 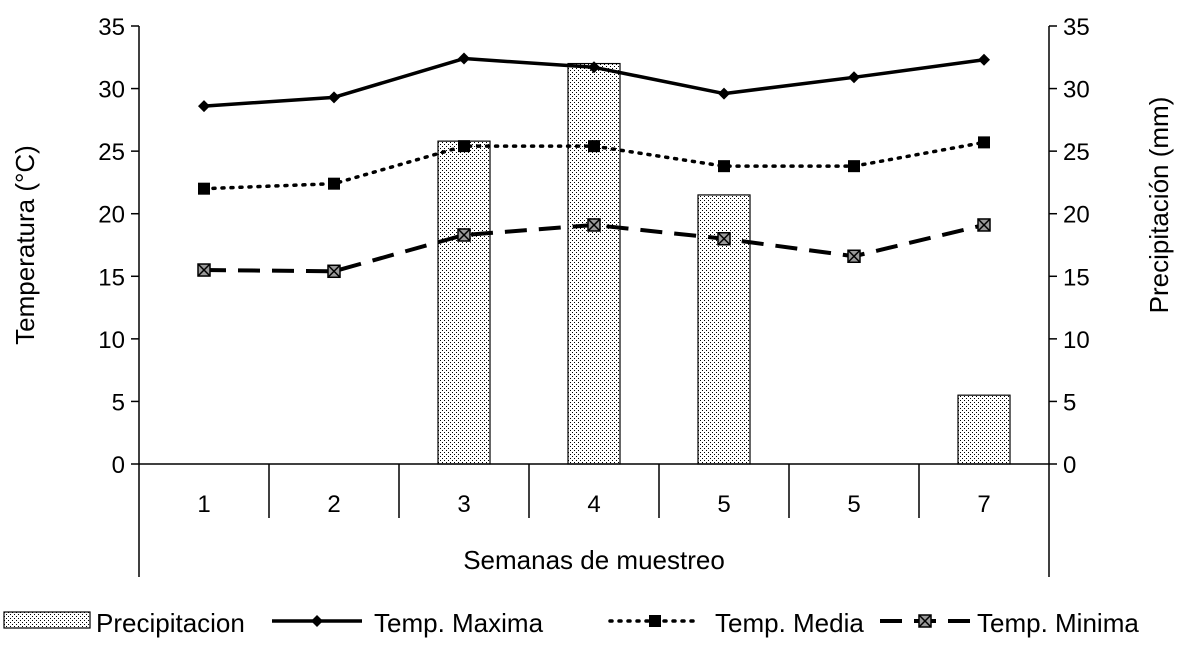 I want to click on y2-axis-title: Precipitación (mm), so click(x=1159, y=205).